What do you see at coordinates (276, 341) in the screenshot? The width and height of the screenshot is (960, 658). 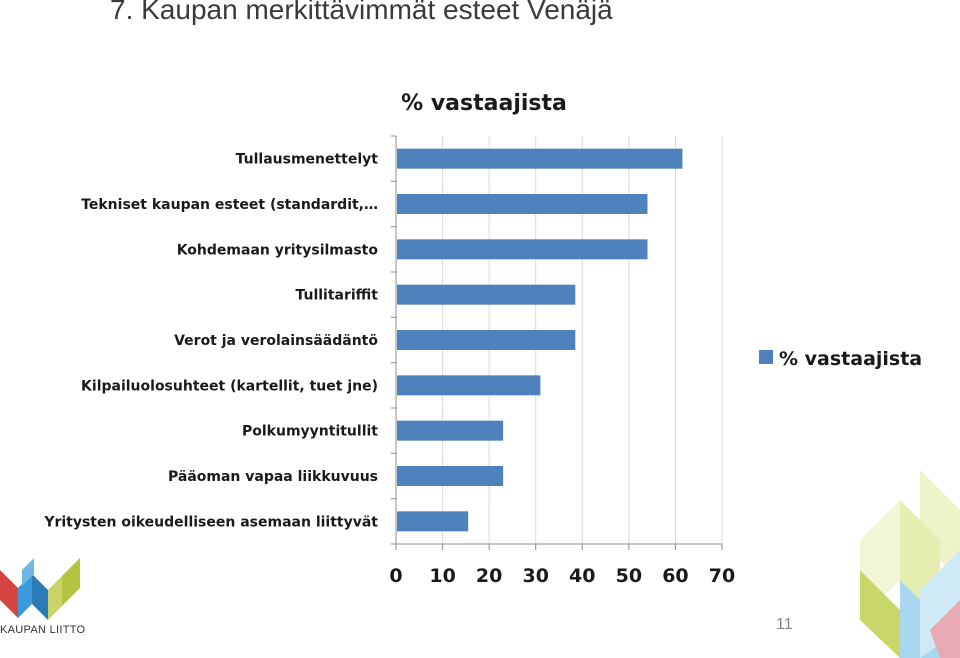 I see `category-label: Verot ja verolainsäädäntö` at bounding box center [276, 341].